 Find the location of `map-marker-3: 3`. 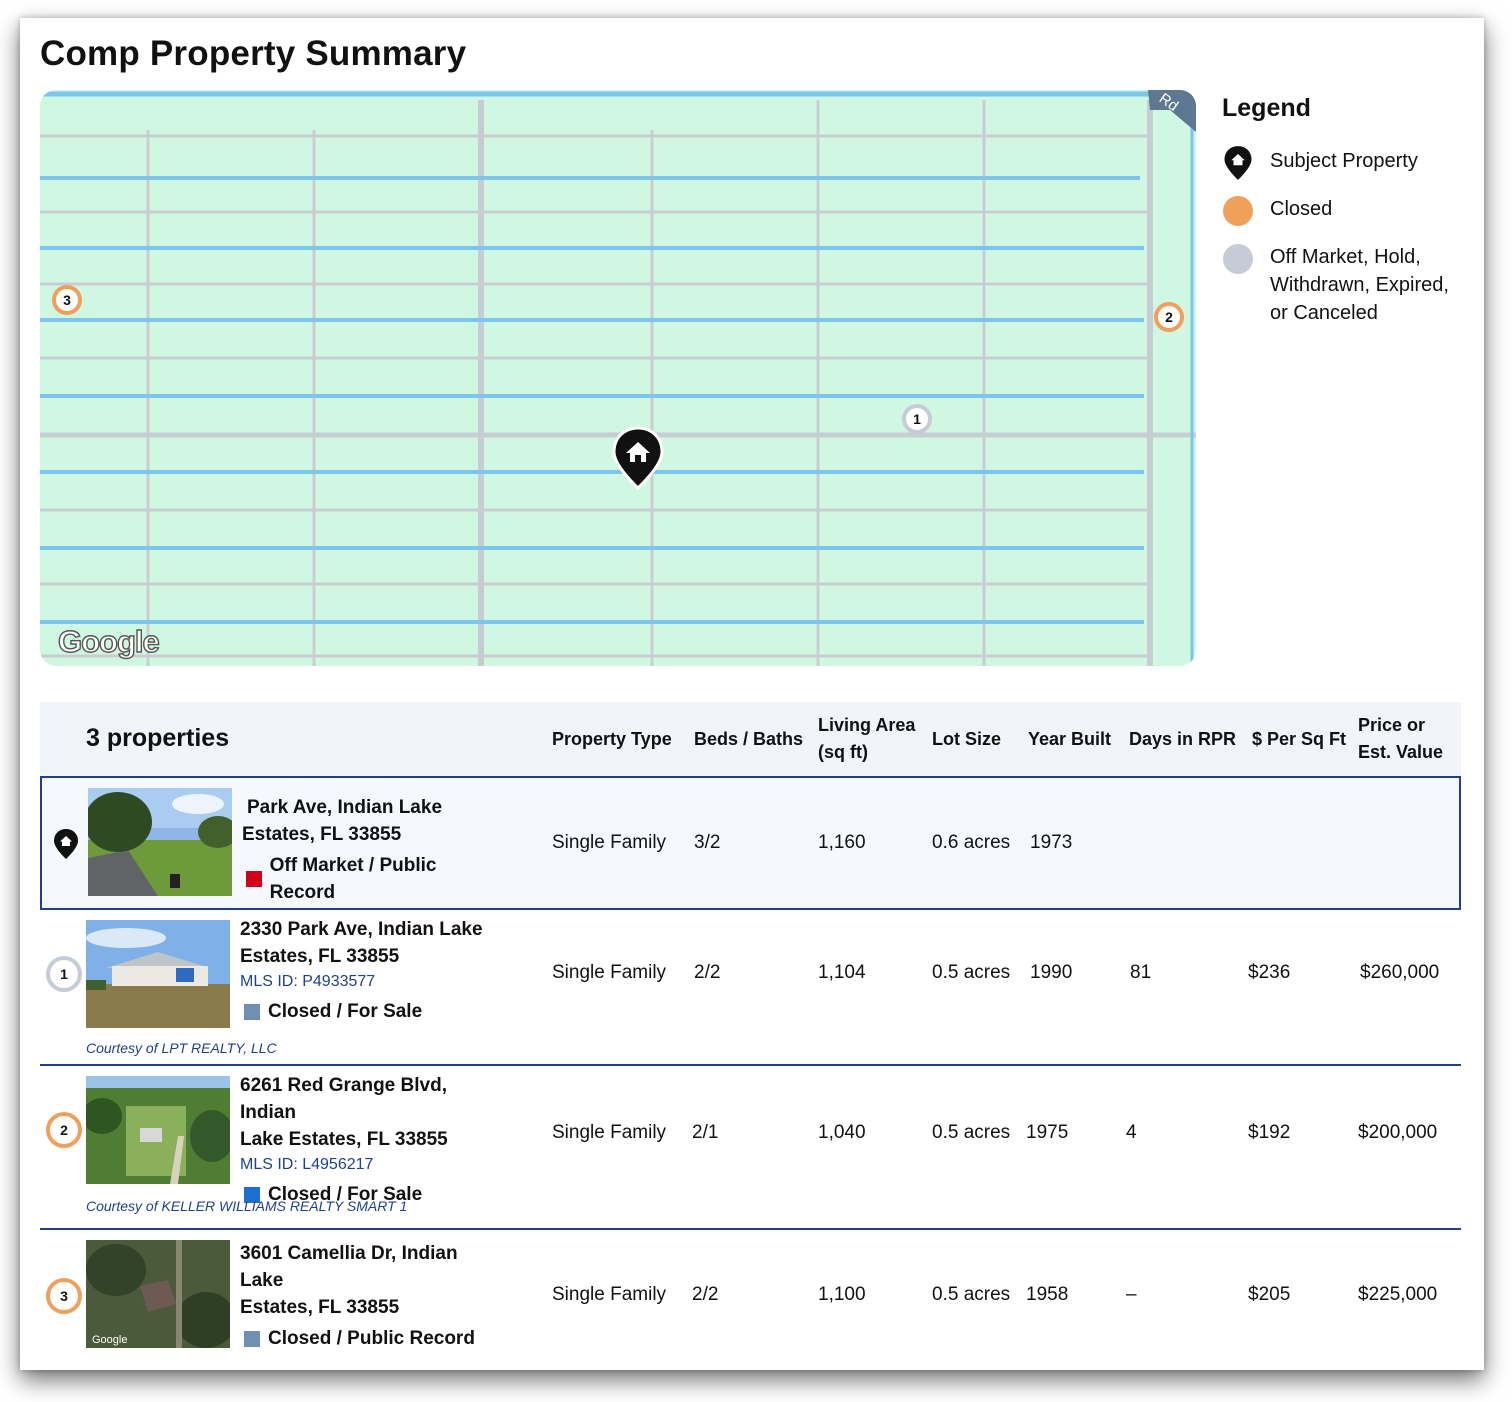

map-marker-3: 3 is located at coordinates (67, 300).